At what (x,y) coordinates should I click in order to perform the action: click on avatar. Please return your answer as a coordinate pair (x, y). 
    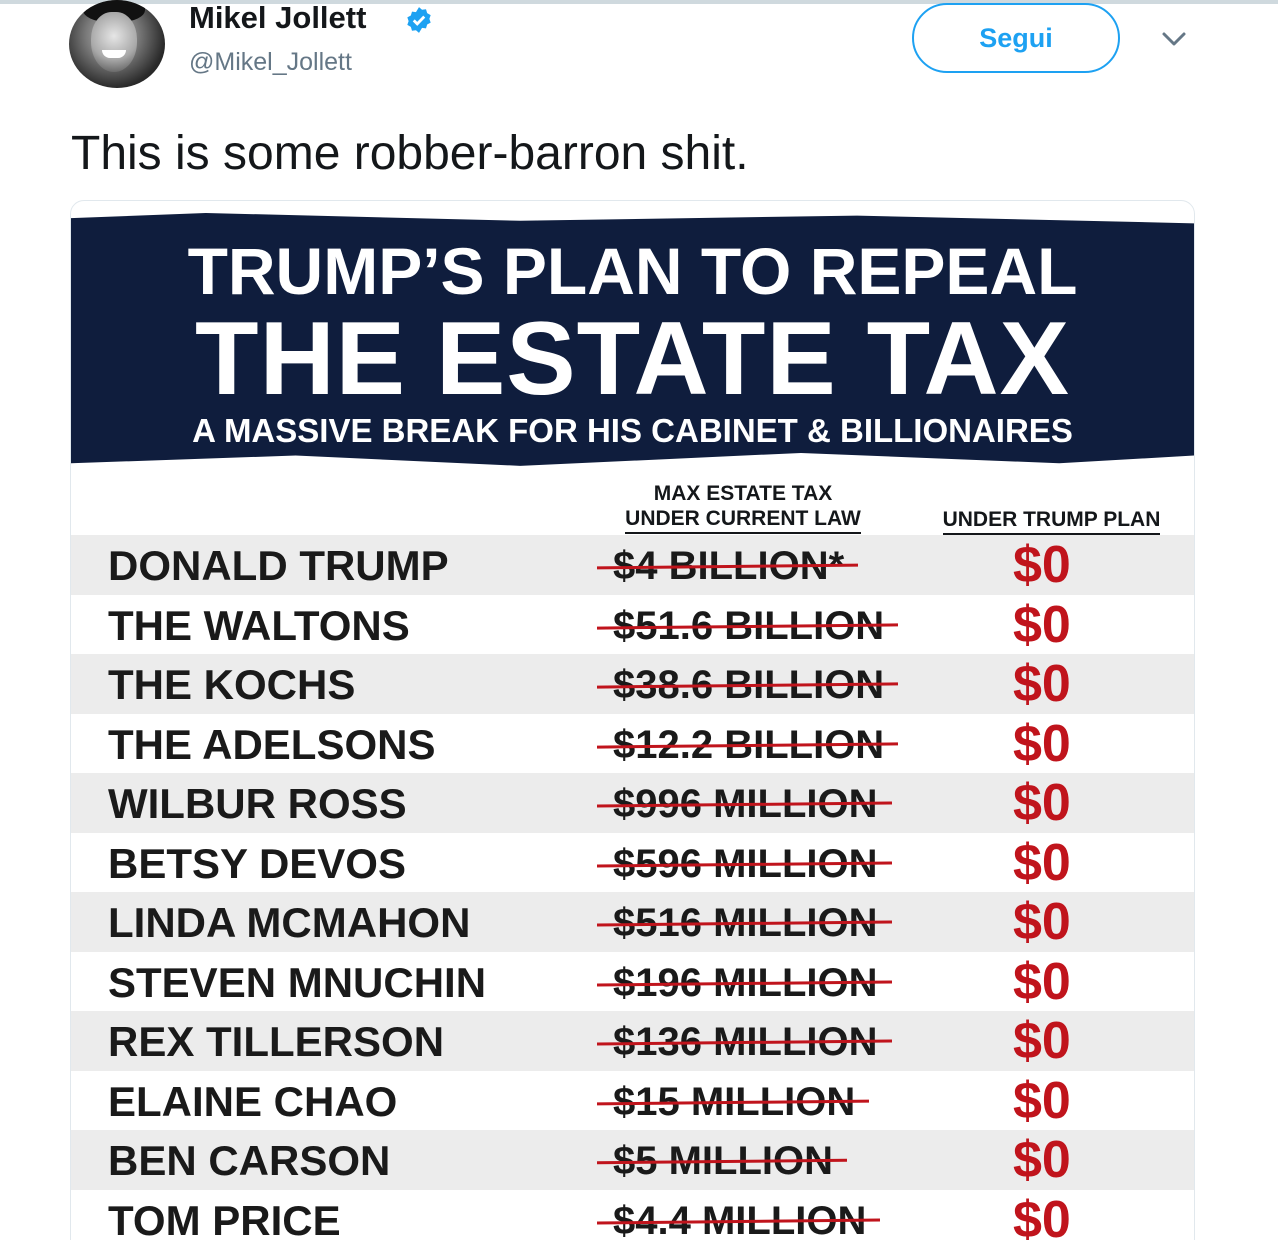
    Looking at the image, I should click on (117, 44).